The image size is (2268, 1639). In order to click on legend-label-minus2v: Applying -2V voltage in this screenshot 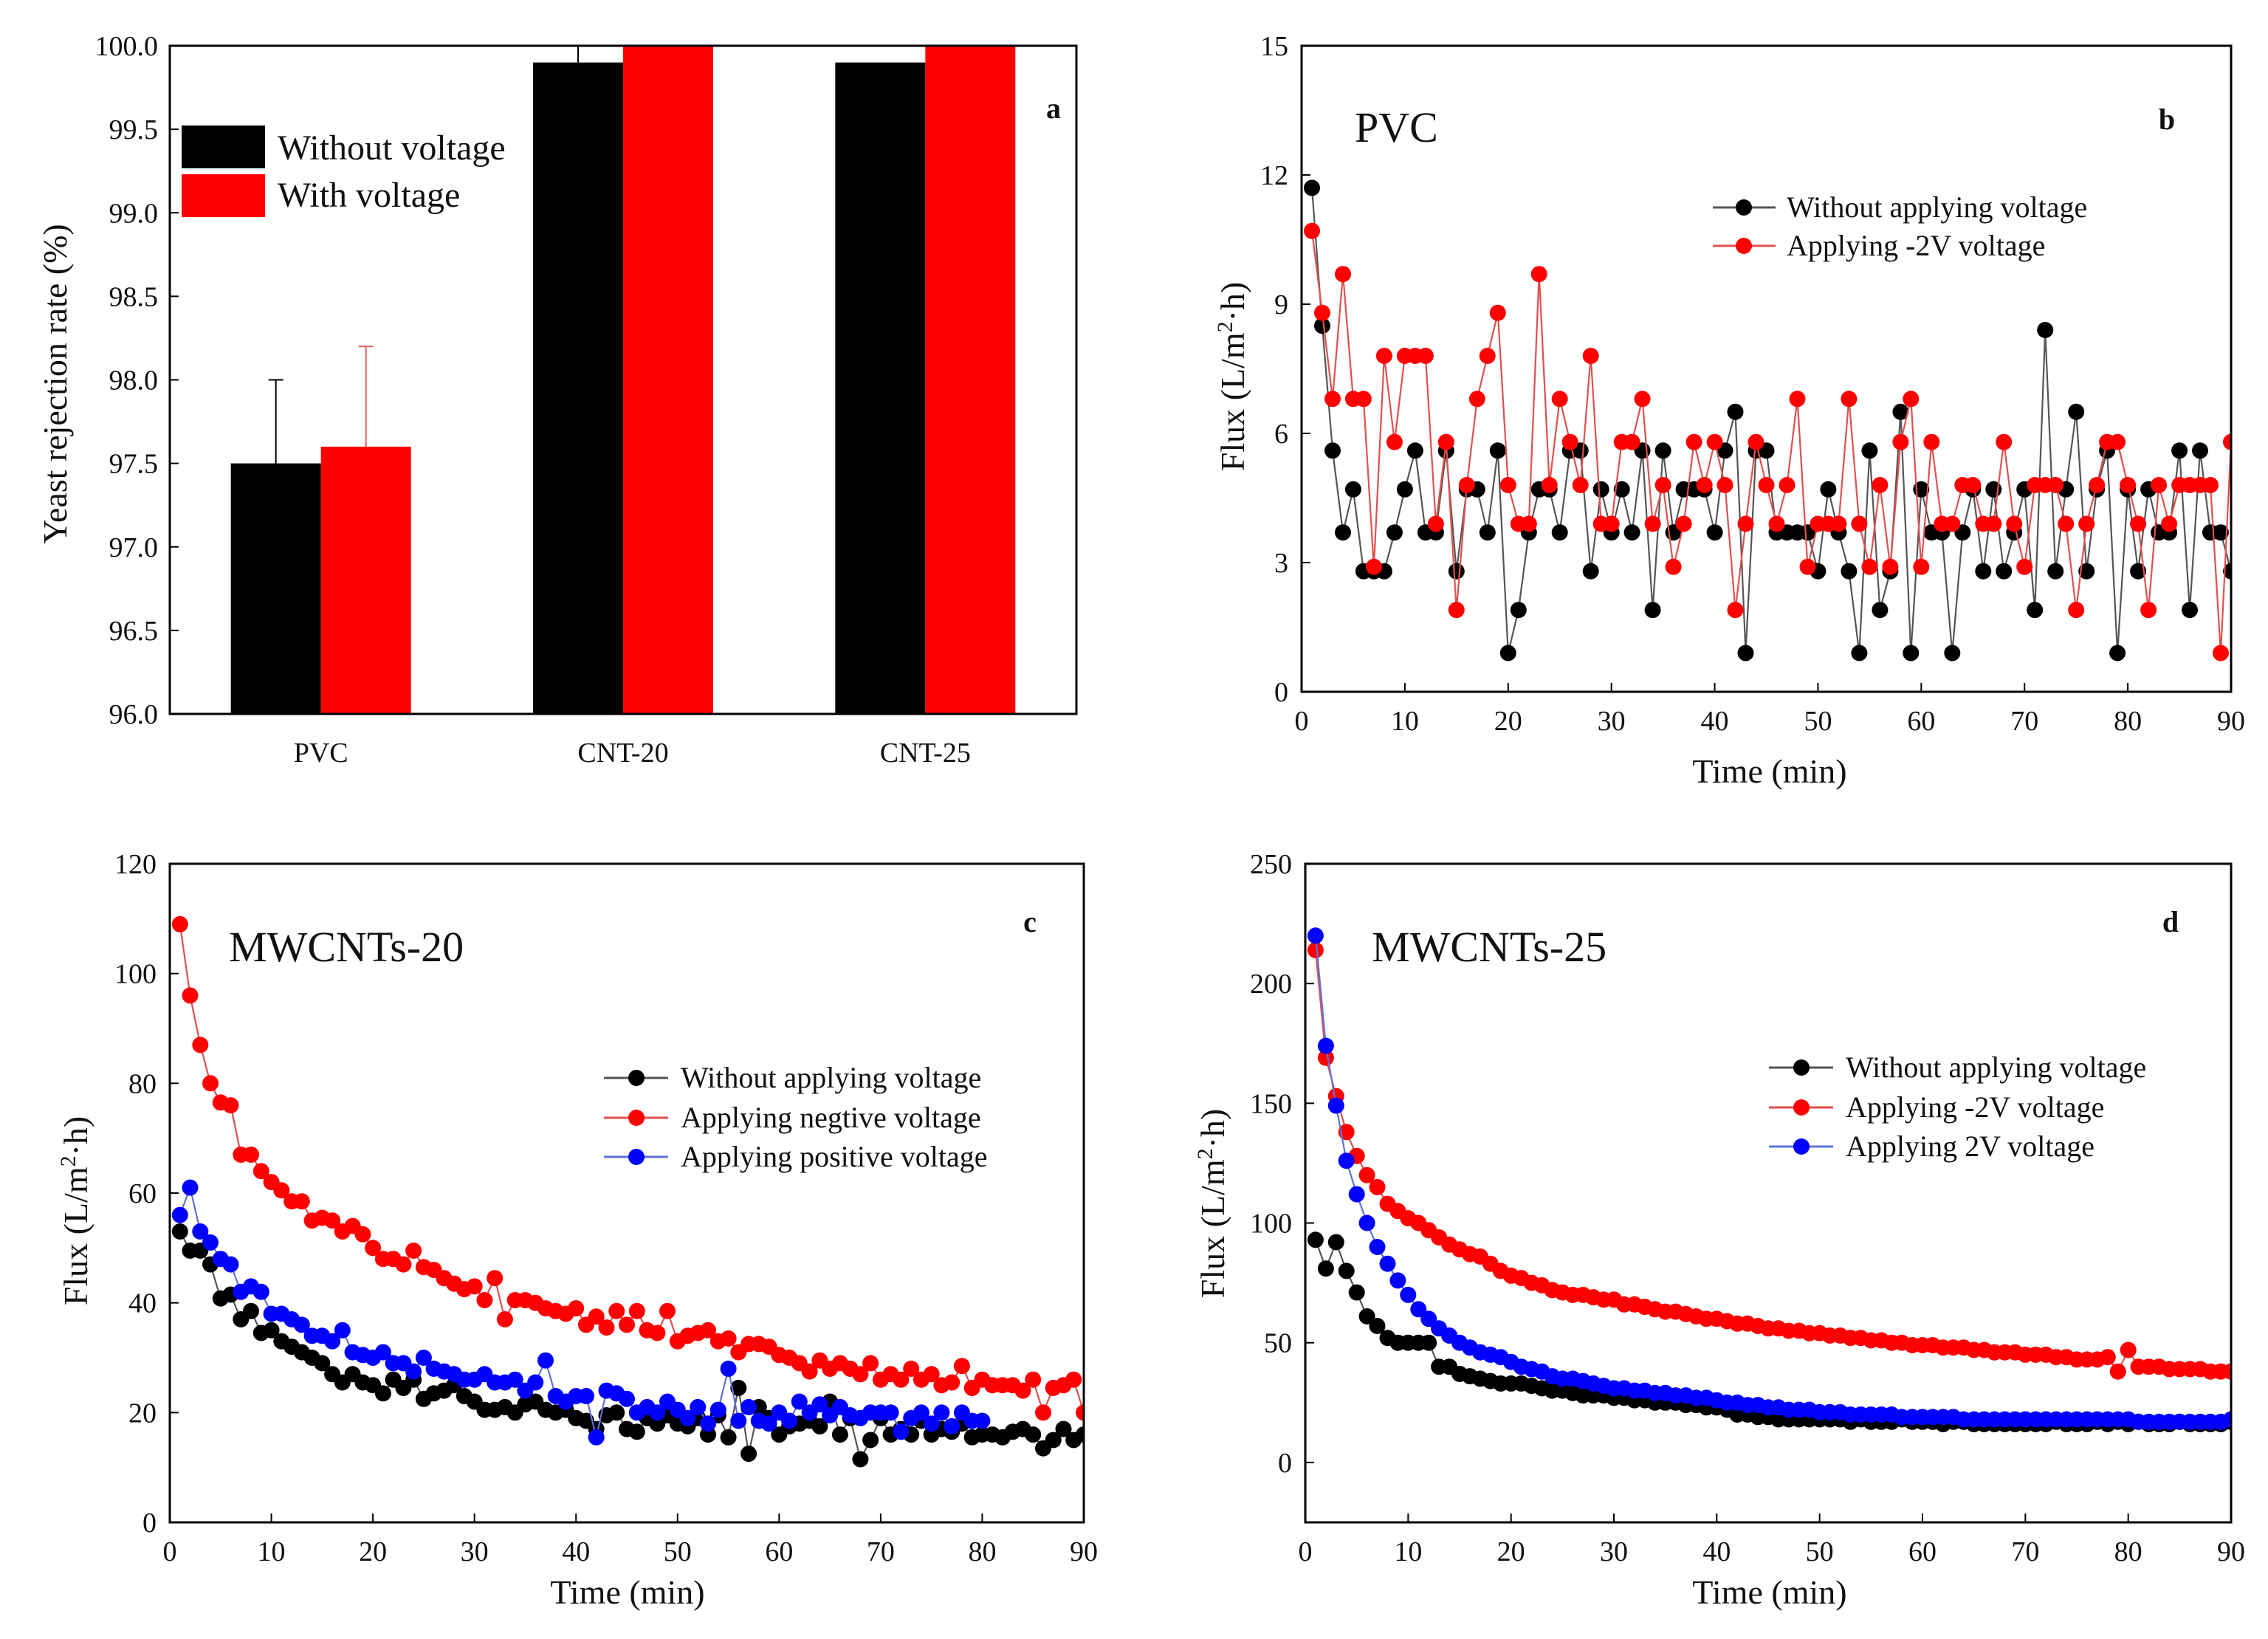, I will do `click(1975, 1107)`.